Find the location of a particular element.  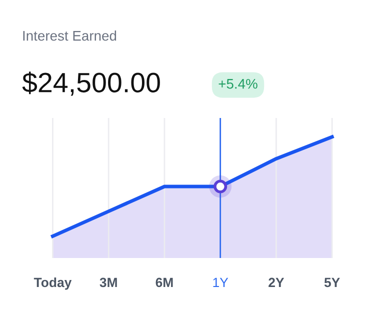

x-tick-label: 6M is located at coordinates (164, 283).